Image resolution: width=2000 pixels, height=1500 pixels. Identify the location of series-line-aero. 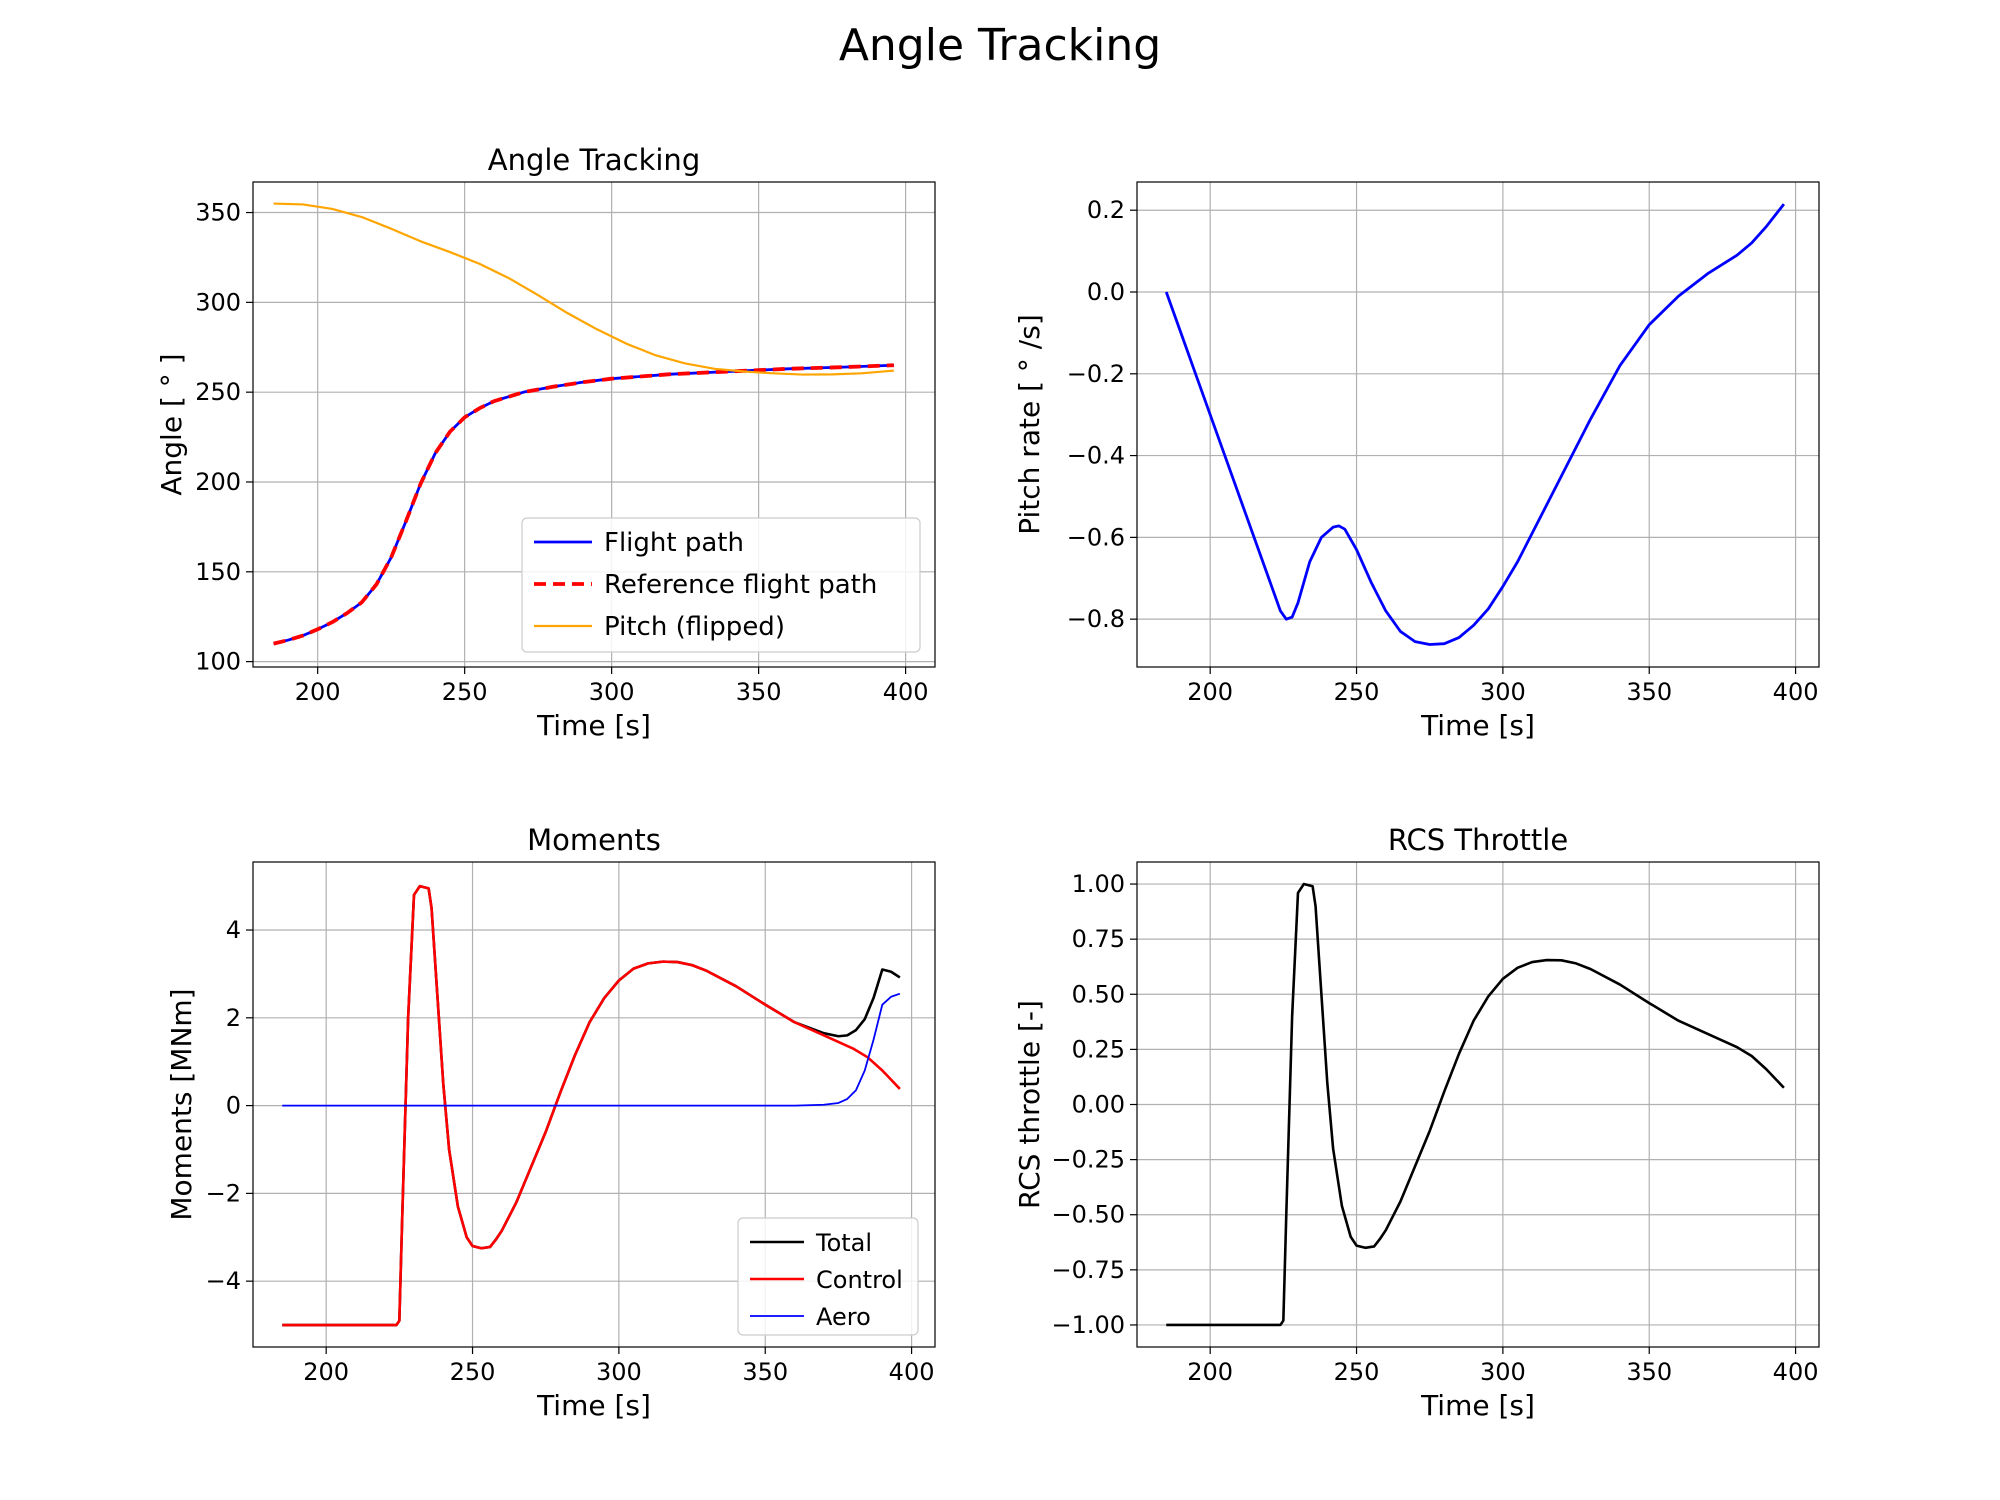
(591, 1049).